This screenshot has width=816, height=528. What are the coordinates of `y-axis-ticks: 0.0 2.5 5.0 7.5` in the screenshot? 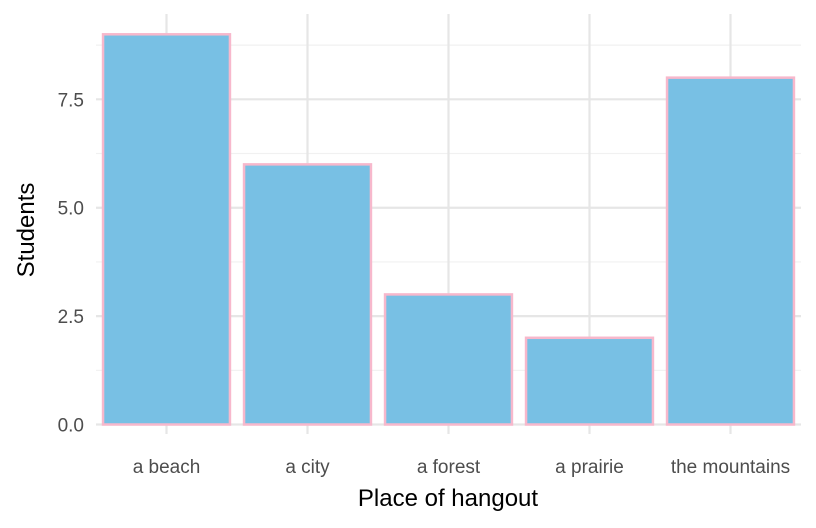 It's located at (71, 263).